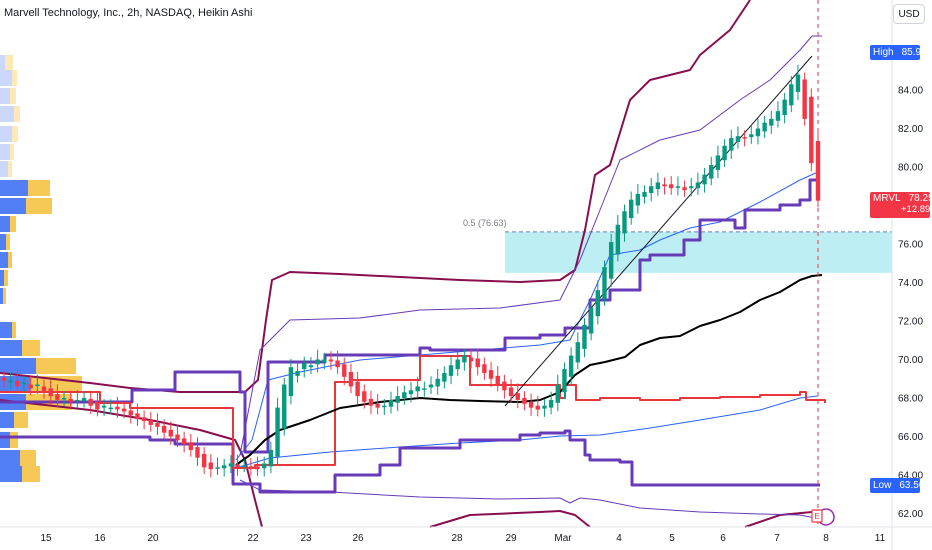 The image size is (932, 550). I want to click on price-tick-label: 82.00, so click(910, 129).